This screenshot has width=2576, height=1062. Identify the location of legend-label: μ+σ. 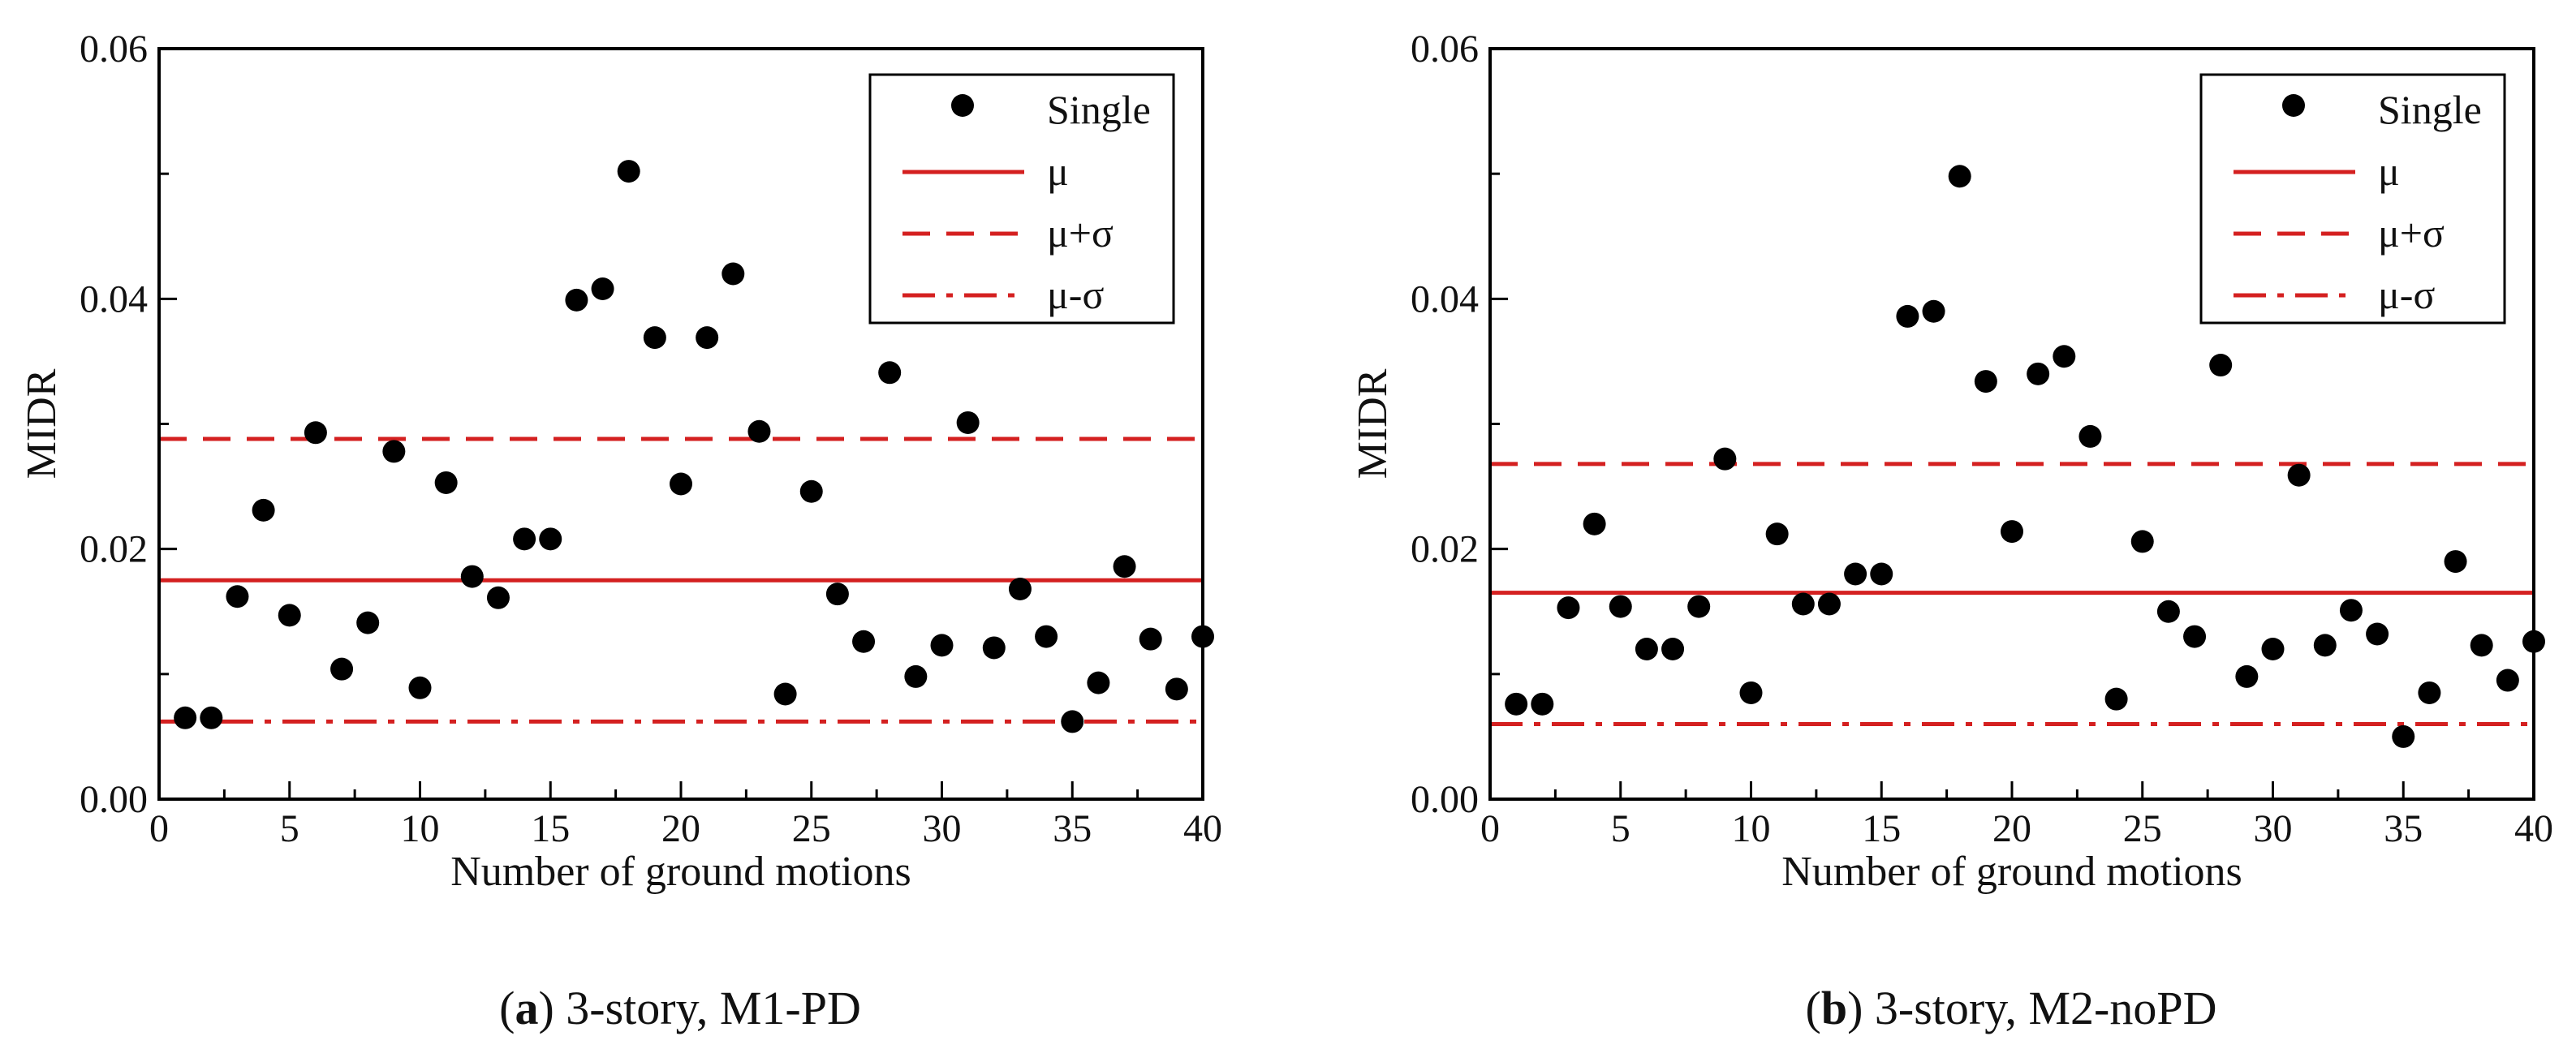
(2411, 233).